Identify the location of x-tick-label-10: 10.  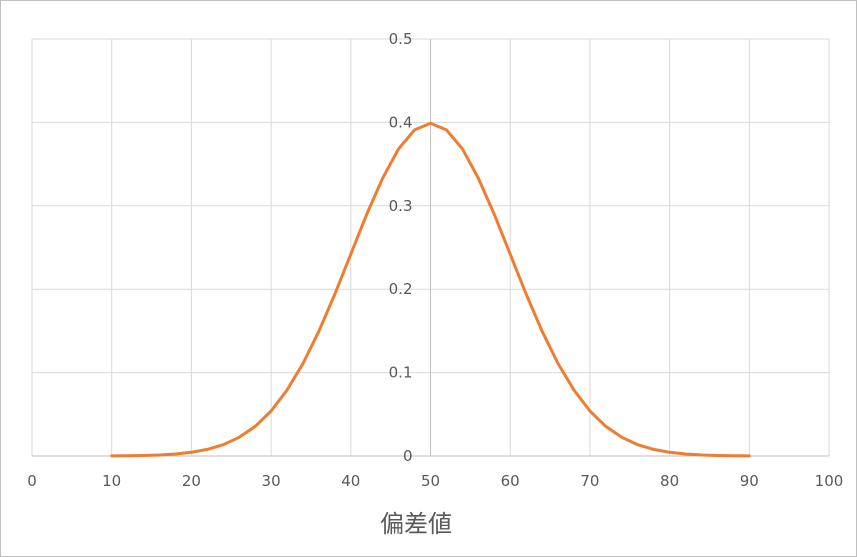
(111, 481).